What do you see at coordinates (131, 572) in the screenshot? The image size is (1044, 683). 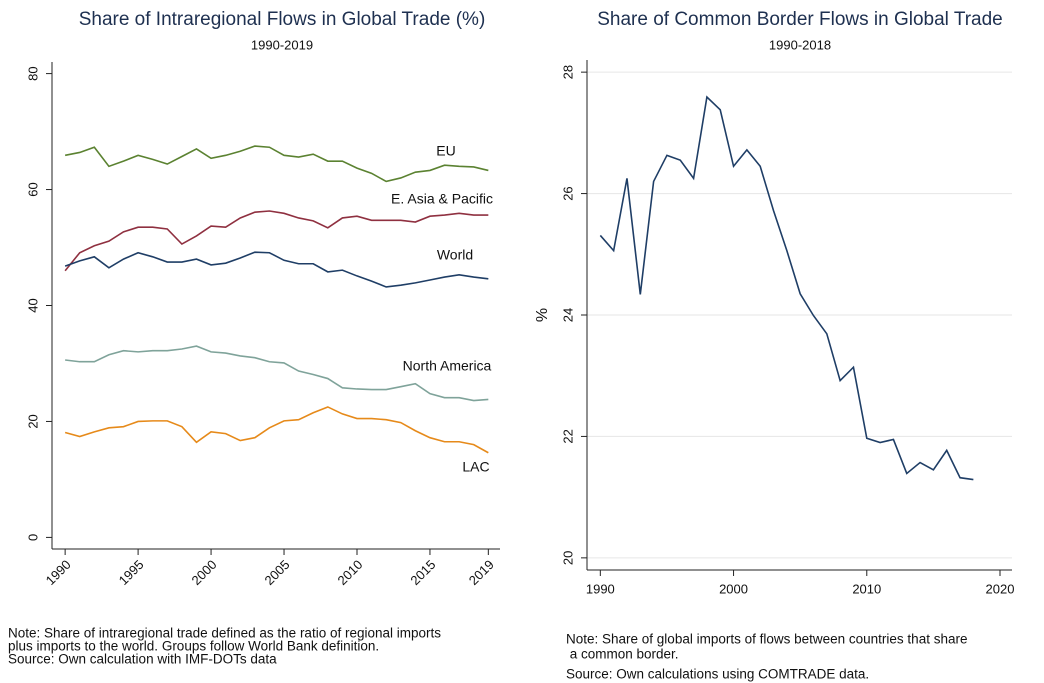 I see `x-tick-label: 1995` at bounding box center [131, 572].